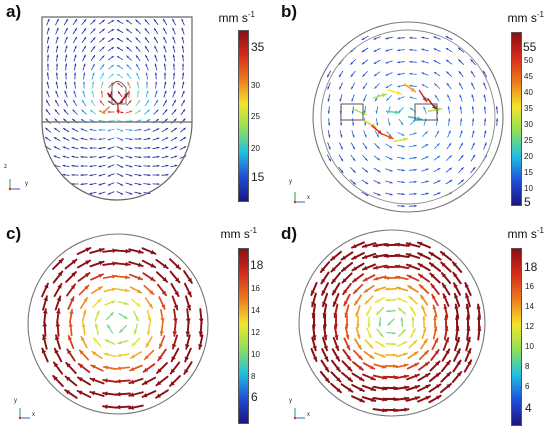 The width and height of the screenshot is (550, 431). Describe the element at coordinates (528, 408) in the screenshot. I see `colorbar-tick: 4` at that location.